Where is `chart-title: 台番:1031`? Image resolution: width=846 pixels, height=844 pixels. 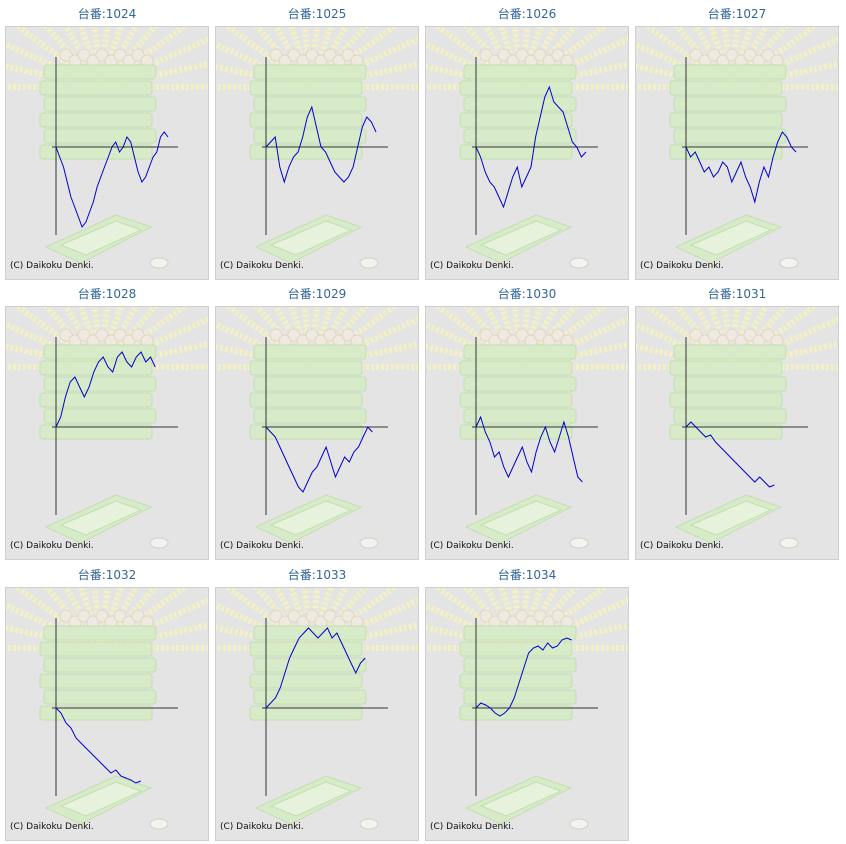 chart-title: 台番:1031 is located at coordinates (737, 294).